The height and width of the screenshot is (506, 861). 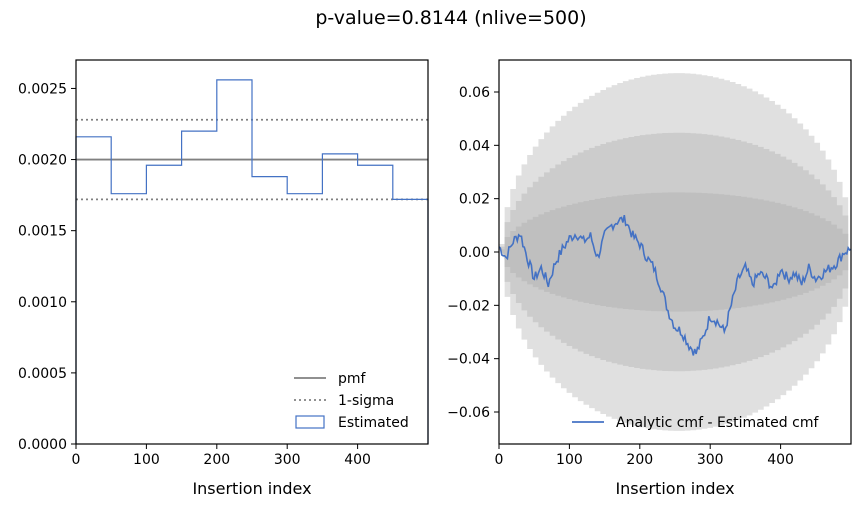 What do you see at coordinates (42, 89) in the screenshot?
I see `y-tick-label: 0.0025` at bounding box center [42, 89].